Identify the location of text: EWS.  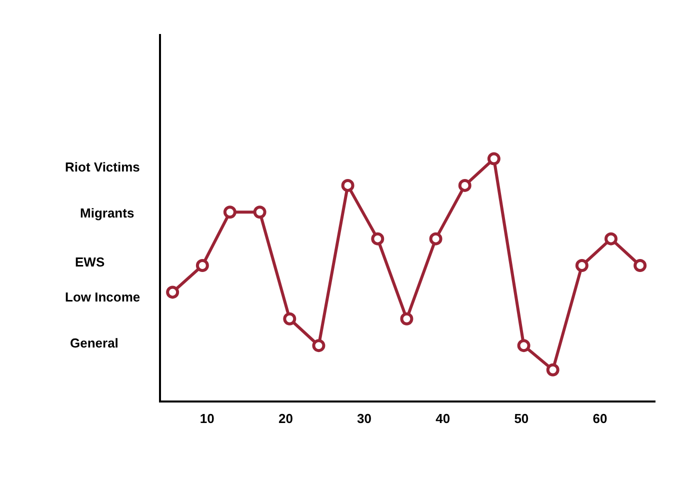
(90, 262).